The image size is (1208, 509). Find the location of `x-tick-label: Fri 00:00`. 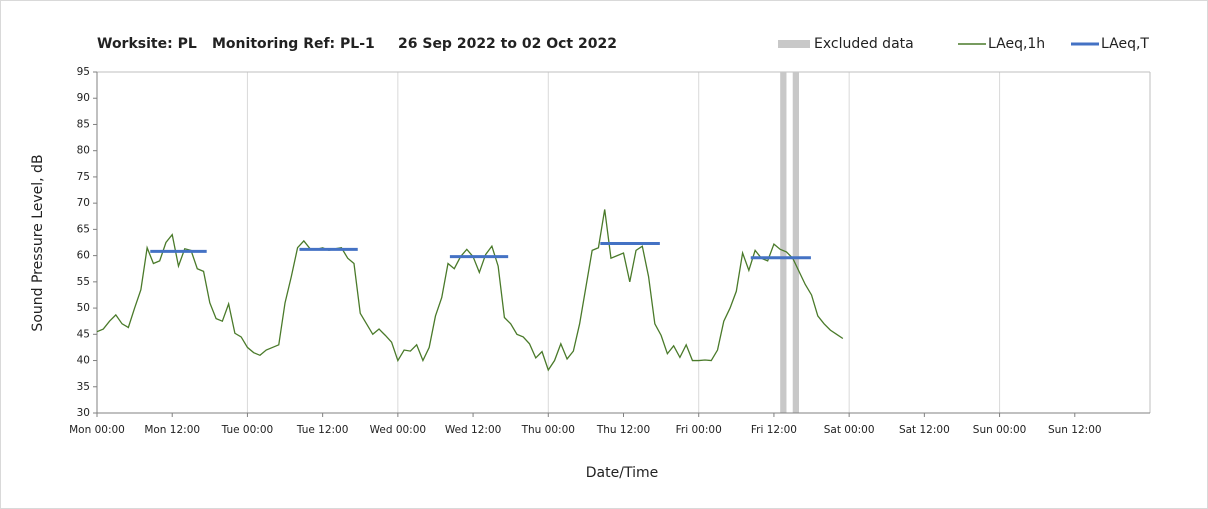

x-tick-label: Fri 00:00 is located at coordinates (699, 430).